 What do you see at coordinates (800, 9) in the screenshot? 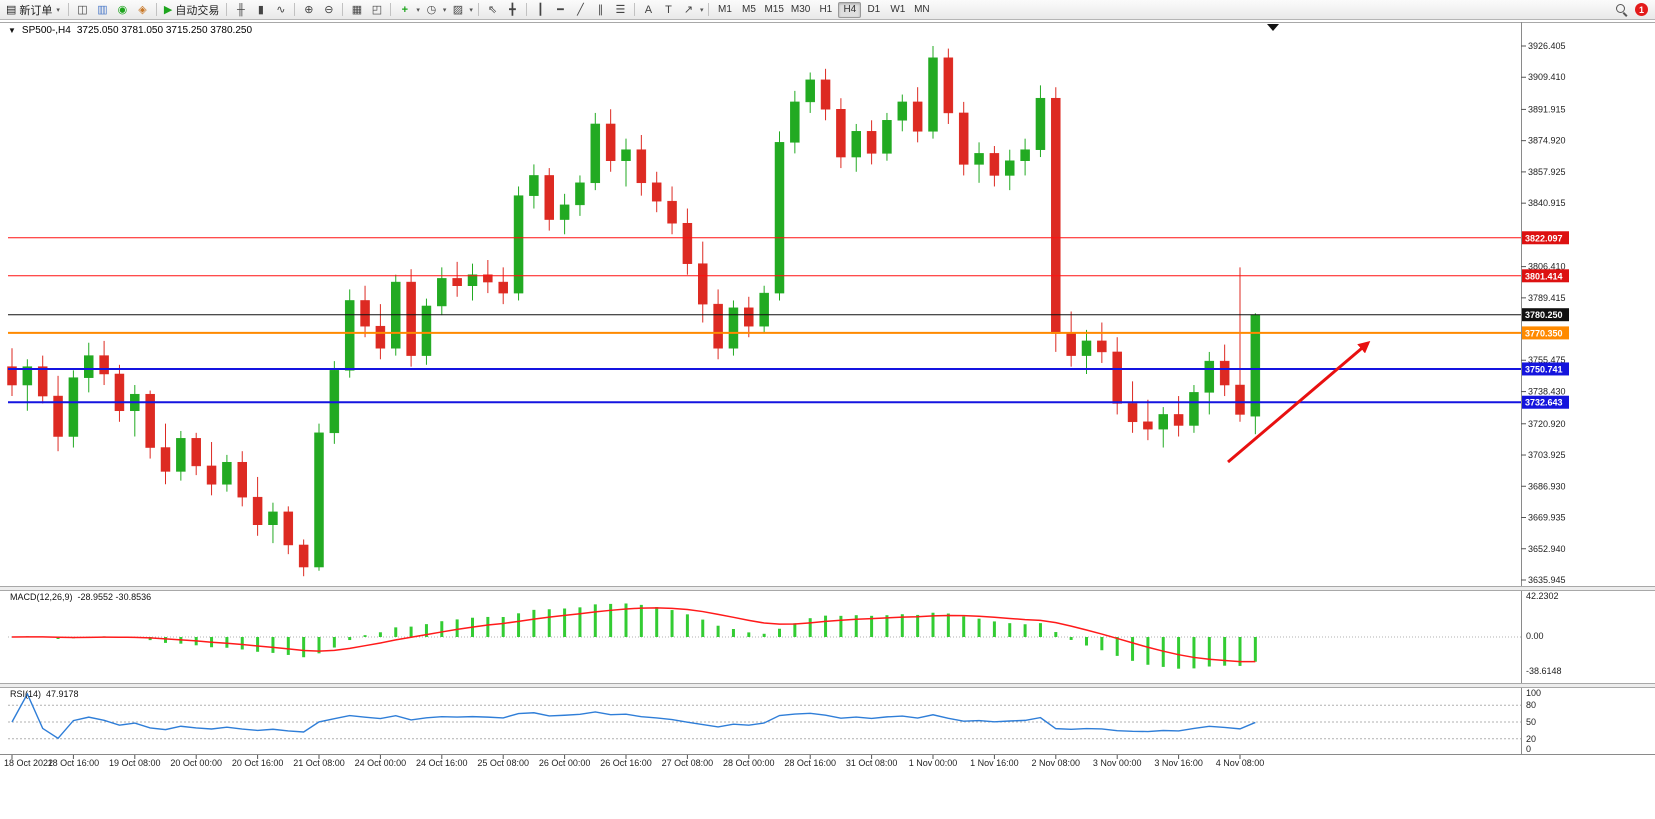
I see `timeframe-m30-button: M30` at bounding box center [800, 9].